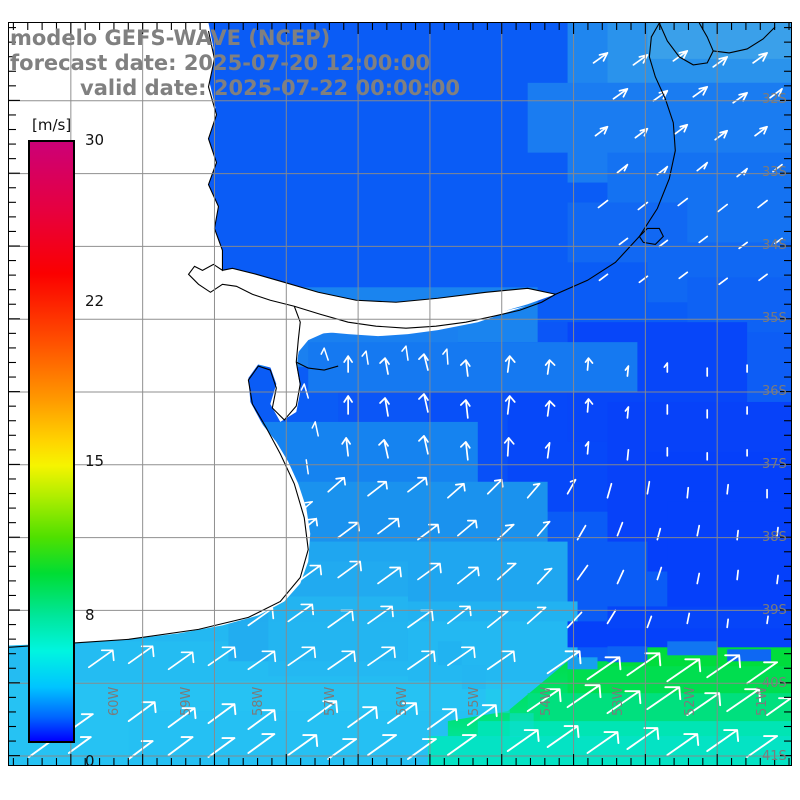 This screenshot has width=800, height=800. What do you see at coordinates (90, 761) in the screenshot?
I see `colorbar-tick-0: 0` at bounding box center [90, 761].